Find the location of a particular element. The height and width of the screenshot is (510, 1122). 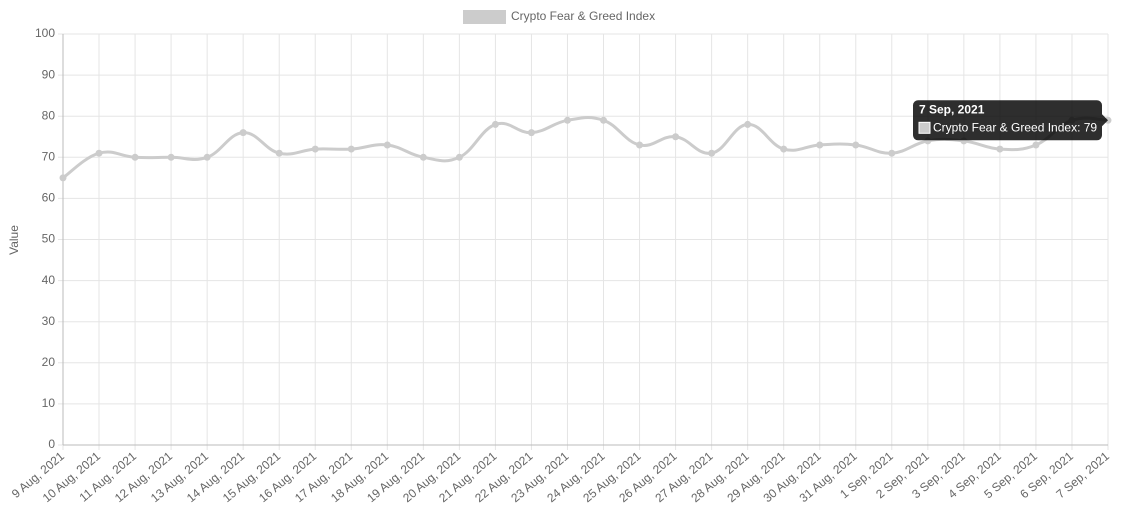

tooltip-swatch is located at coordinates (924, 127).